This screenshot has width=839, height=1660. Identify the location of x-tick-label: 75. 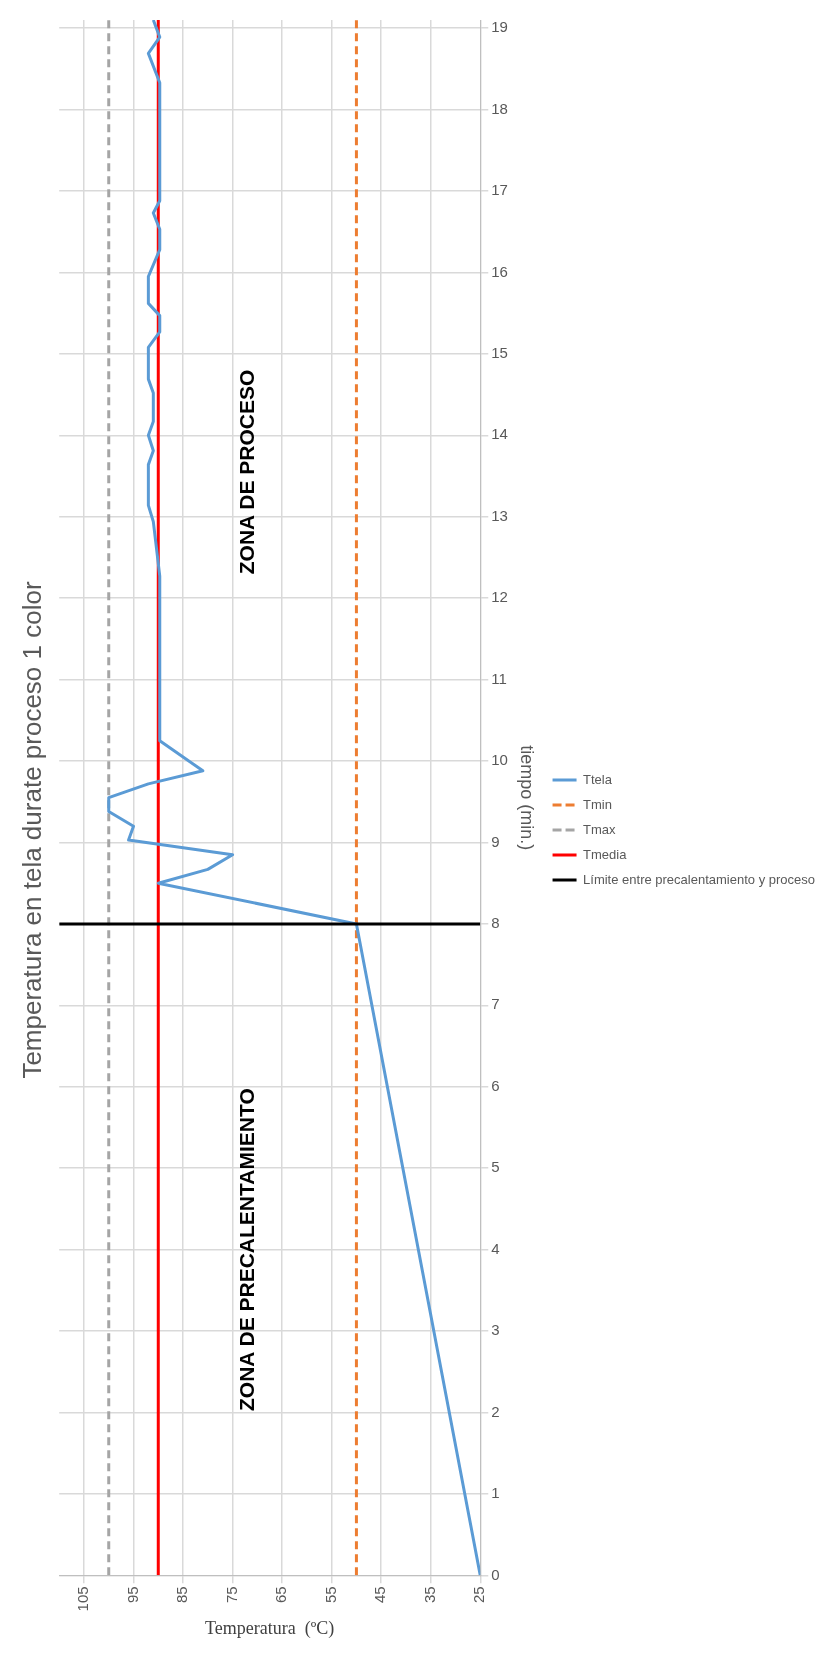
(231, 1595).